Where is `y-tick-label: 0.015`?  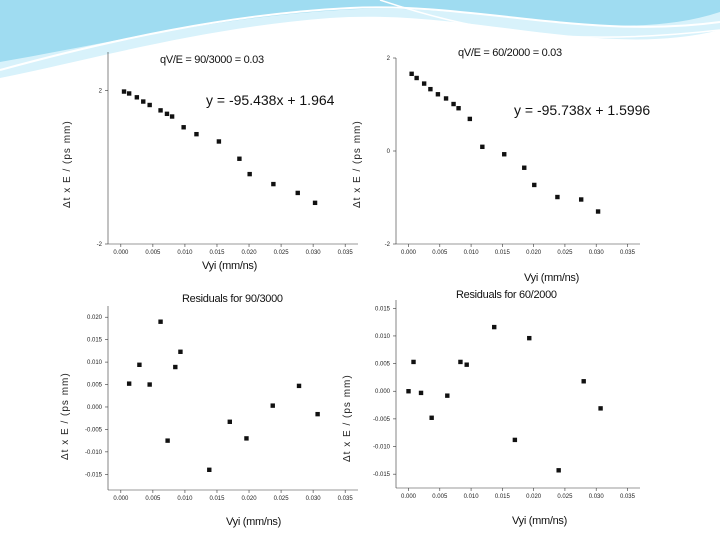
y-tick-label: 0.015 is located at coordinates (95, 341).